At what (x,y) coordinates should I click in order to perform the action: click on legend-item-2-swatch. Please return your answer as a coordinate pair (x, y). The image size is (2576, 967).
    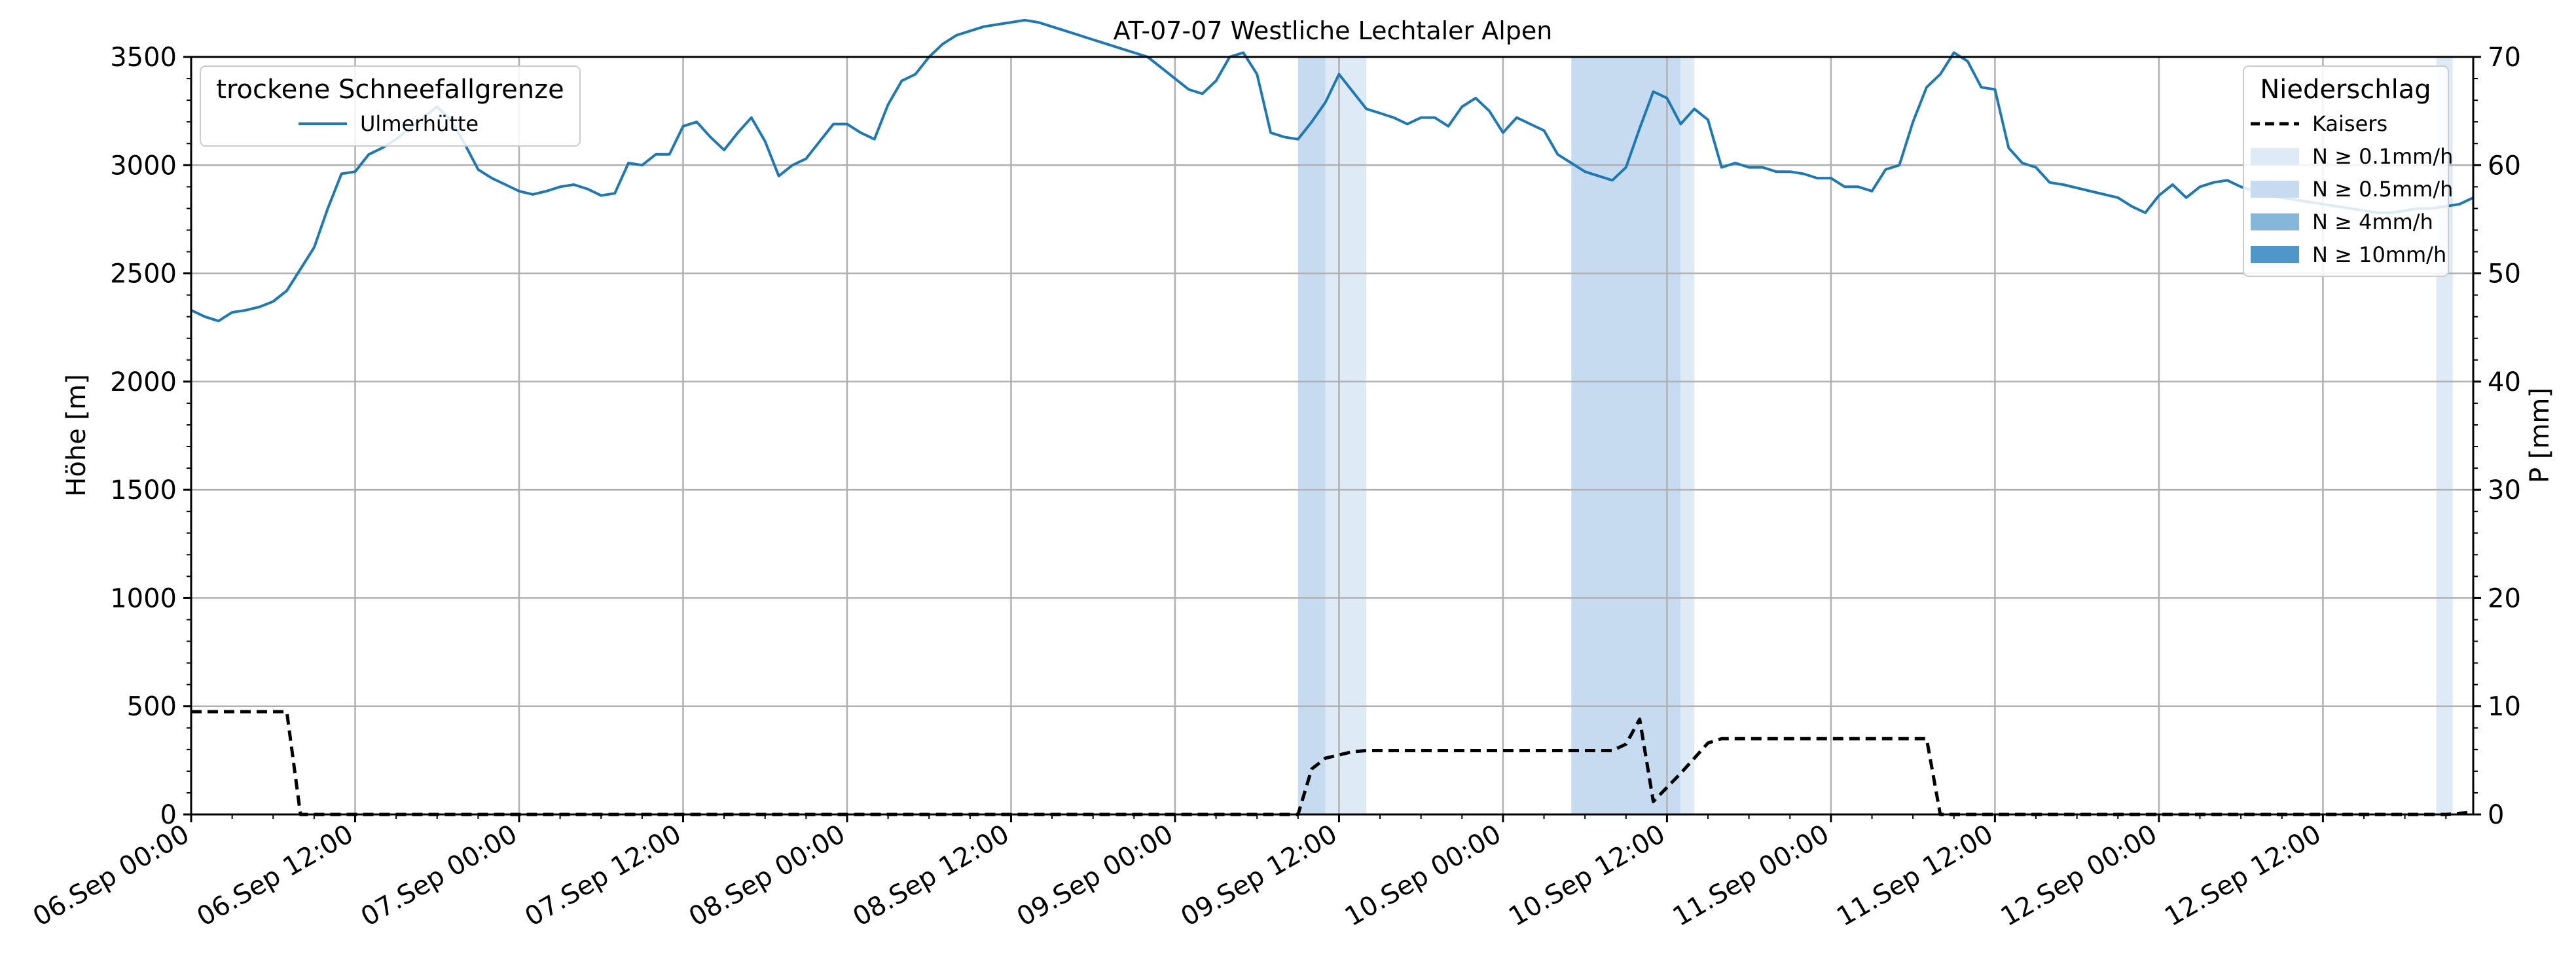
    Looking at the image, I should click on (2275, 190).